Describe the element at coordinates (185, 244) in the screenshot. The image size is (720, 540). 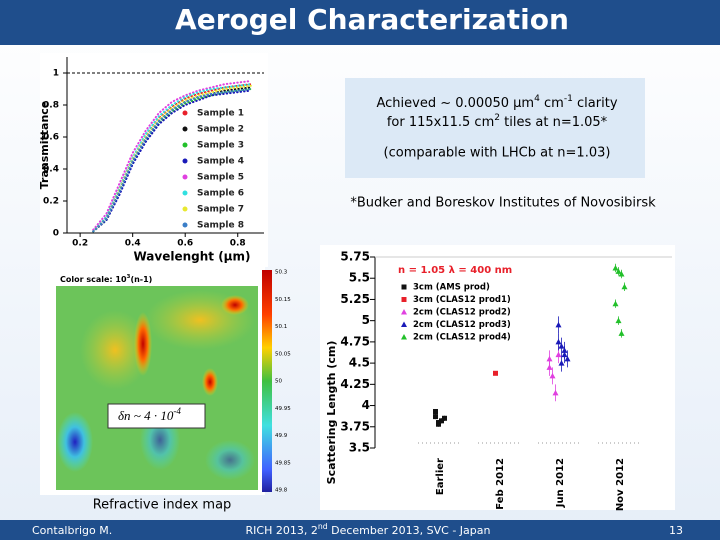
I see `x-tick-label: 0.6` at that location.